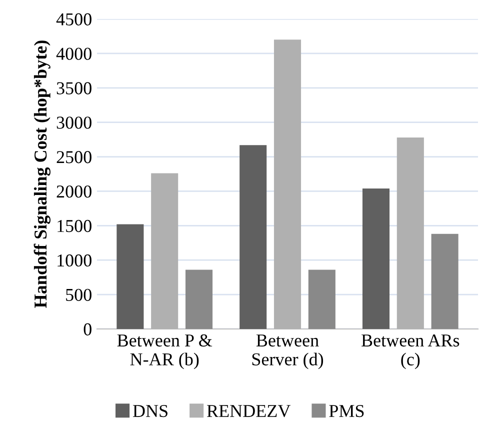  What do you see at coordinates (288, 352) in the screenshot?
I see `x-tick-label: Between Server (d)` at bounding box center [288, 352].